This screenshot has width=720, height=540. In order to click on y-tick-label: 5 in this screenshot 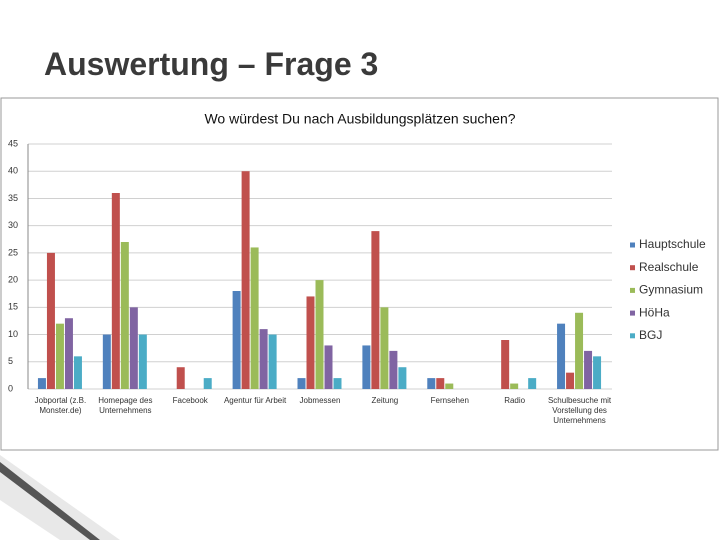, I will do `click(10, 361)`.